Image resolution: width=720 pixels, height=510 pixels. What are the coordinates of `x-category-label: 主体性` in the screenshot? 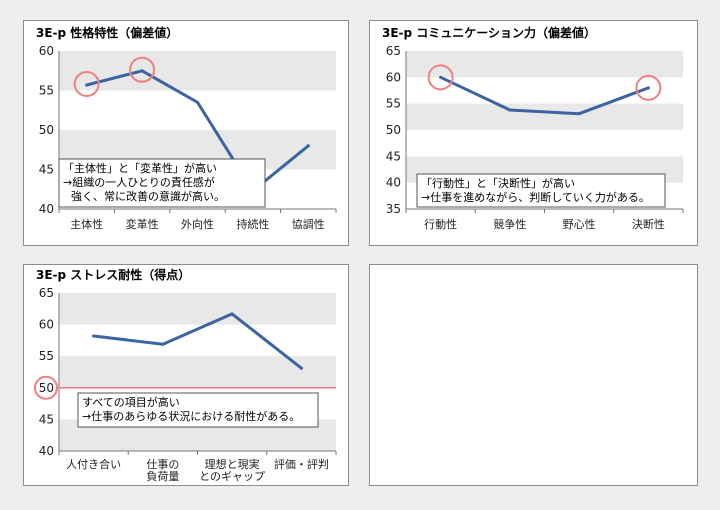 It's located at (86, 224).